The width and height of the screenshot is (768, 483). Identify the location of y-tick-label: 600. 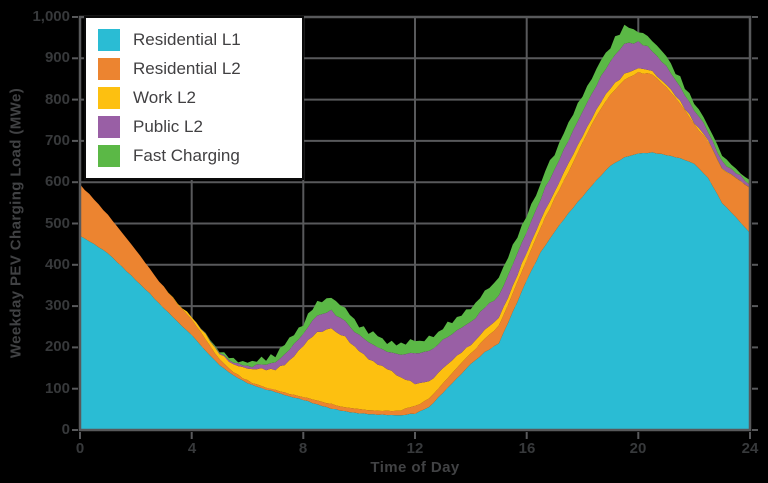
(57, 181).